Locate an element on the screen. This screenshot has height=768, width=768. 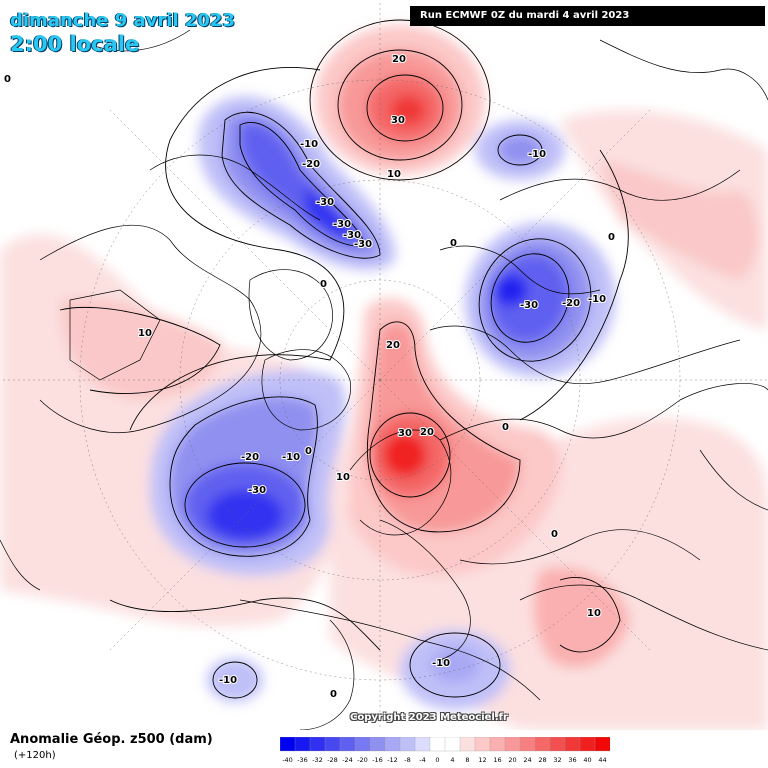
lead-time: (+120h) is located at coordinates (35, 755).